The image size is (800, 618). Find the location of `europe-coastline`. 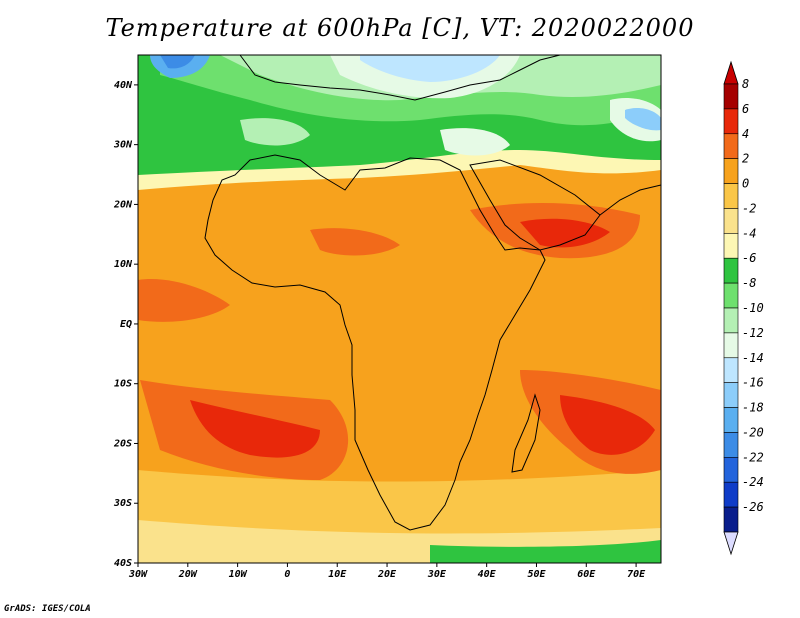

europe-coastline is located at coordinates (400, 77).